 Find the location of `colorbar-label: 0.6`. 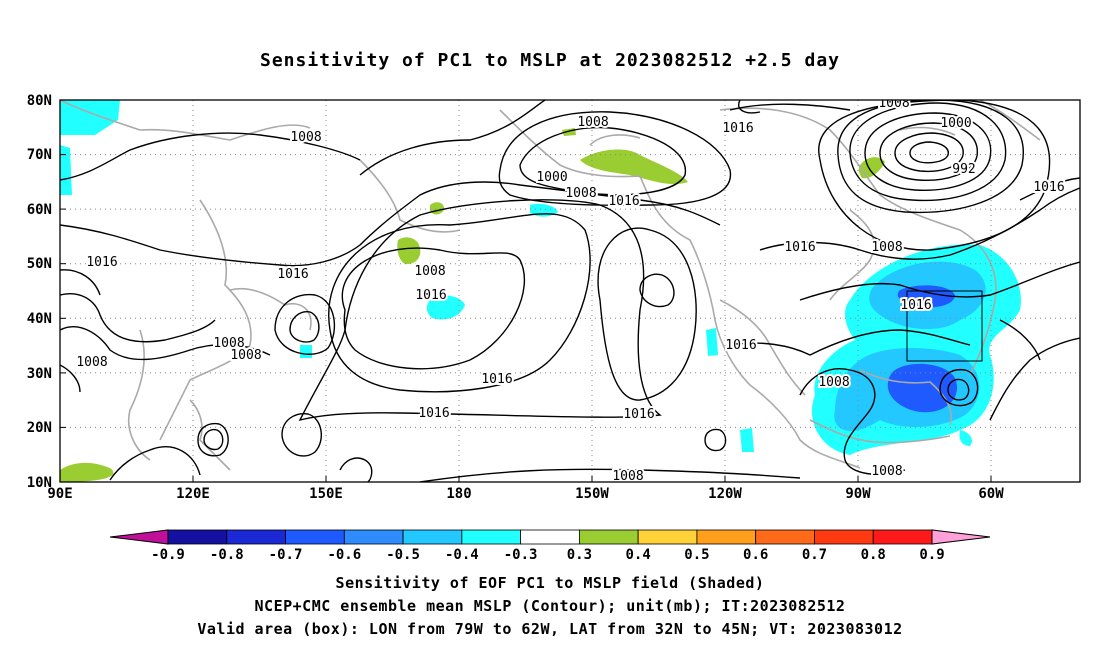

colorbar-label: 0.6 is located at coordinates (755, 555).